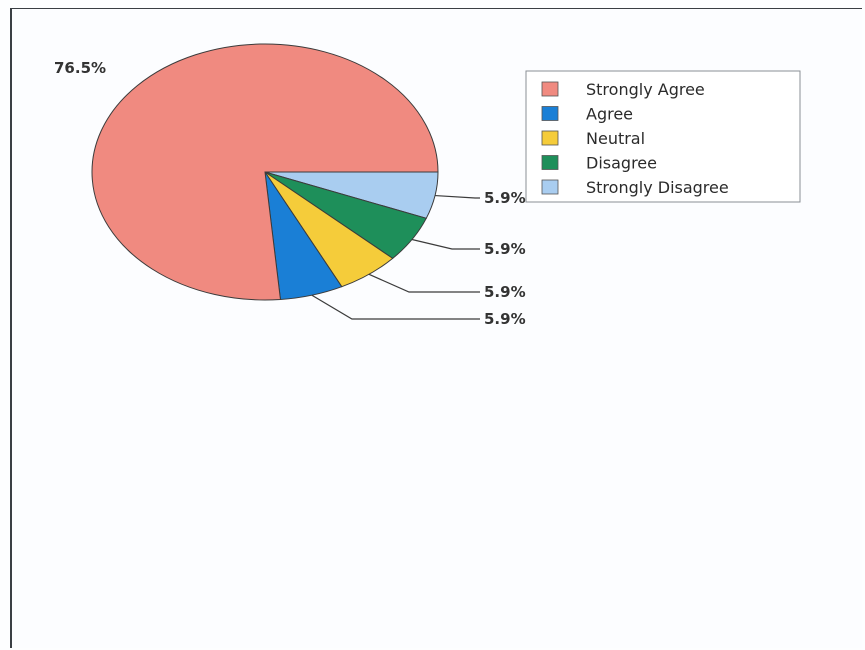  I want to click on legend-label: Neutral, so click(615, 138).